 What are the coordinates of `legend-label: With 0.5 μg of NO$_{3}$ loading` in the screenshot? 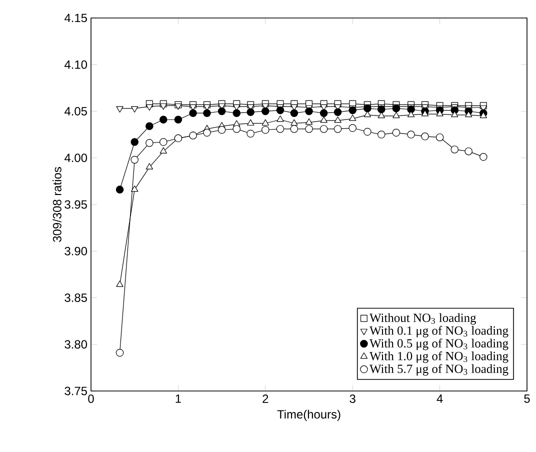 It's located at (439, 344).